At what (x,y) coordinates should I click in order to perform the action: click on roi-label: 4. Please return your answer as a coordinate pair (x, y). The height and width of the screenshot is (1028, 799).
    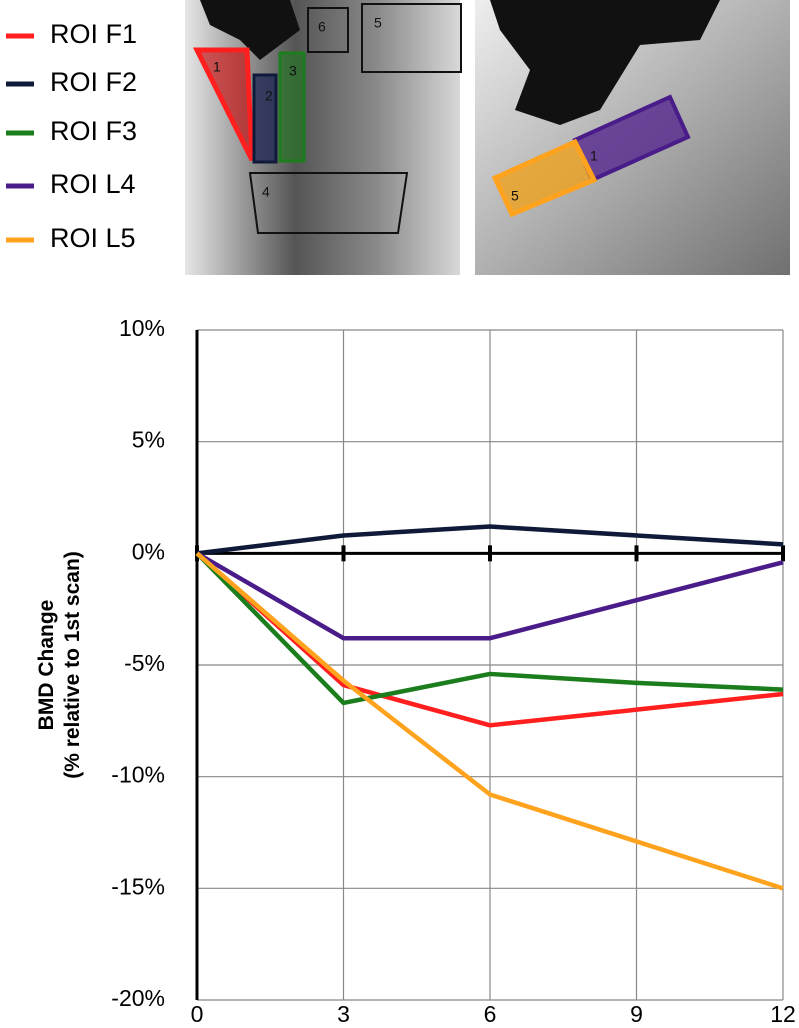
    Looking at the image, I should click on (266, 192).